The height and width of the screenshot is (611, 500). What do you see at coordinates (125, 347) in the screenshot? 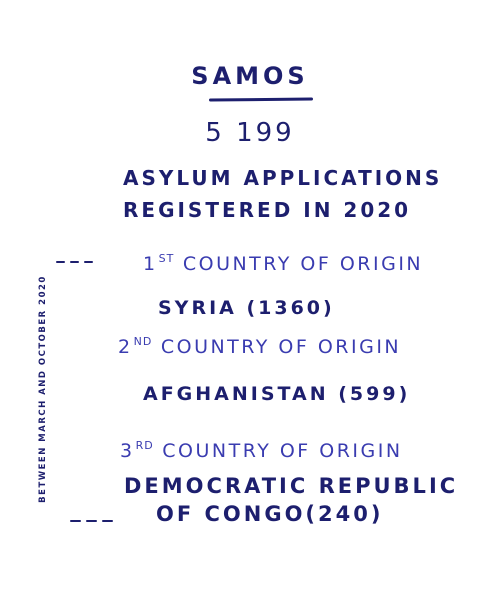
I see `rank-2-number: 2` at bounding box center [125, 347].